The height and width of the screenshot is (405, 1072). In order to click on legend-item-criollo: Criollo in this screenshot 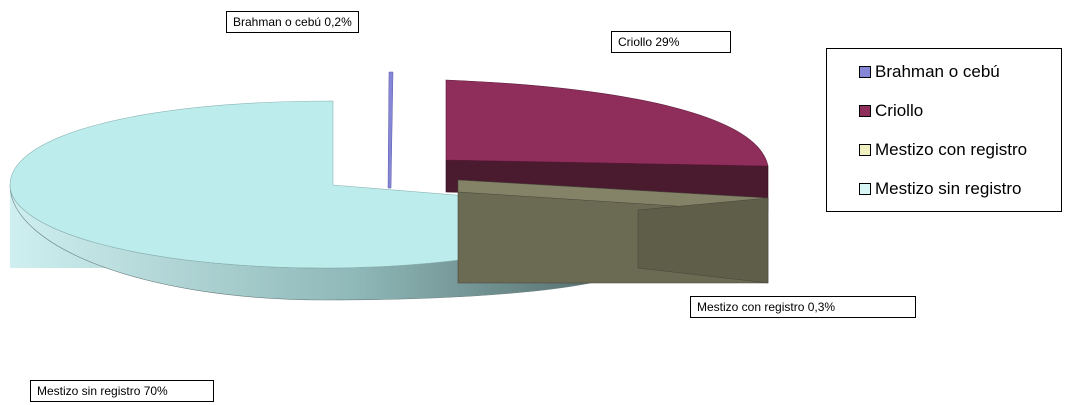, I will do `click(891, 111)`.